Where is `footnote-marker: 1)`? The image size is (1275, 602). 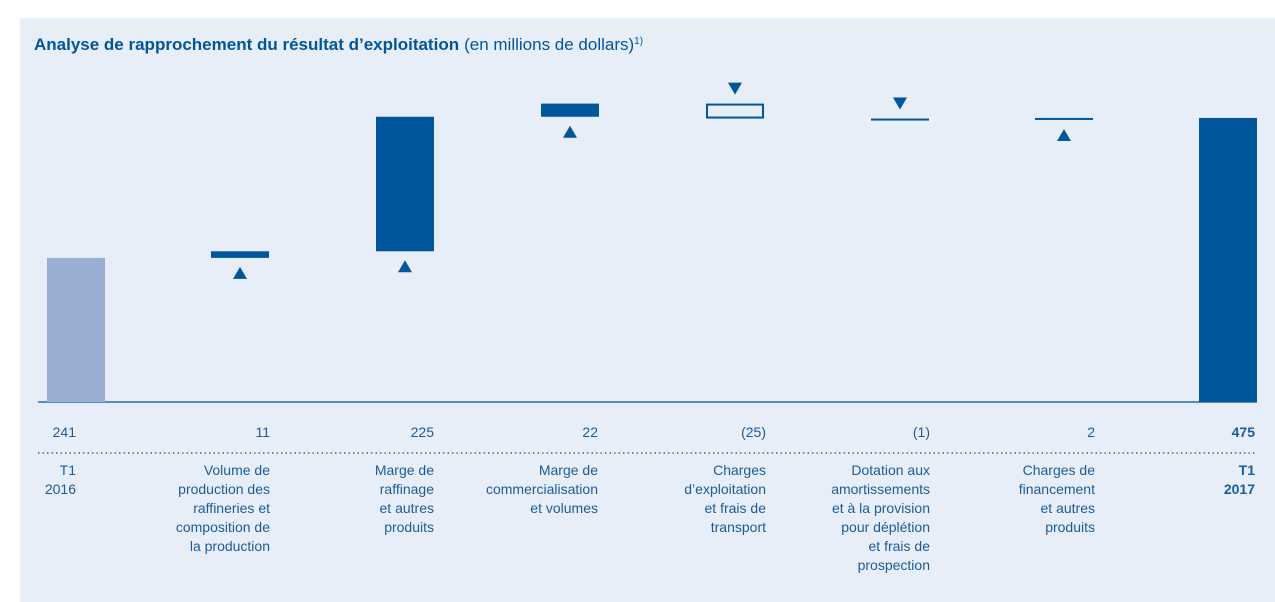
footnote-marker: 1) is located at coordinates (638, 41).